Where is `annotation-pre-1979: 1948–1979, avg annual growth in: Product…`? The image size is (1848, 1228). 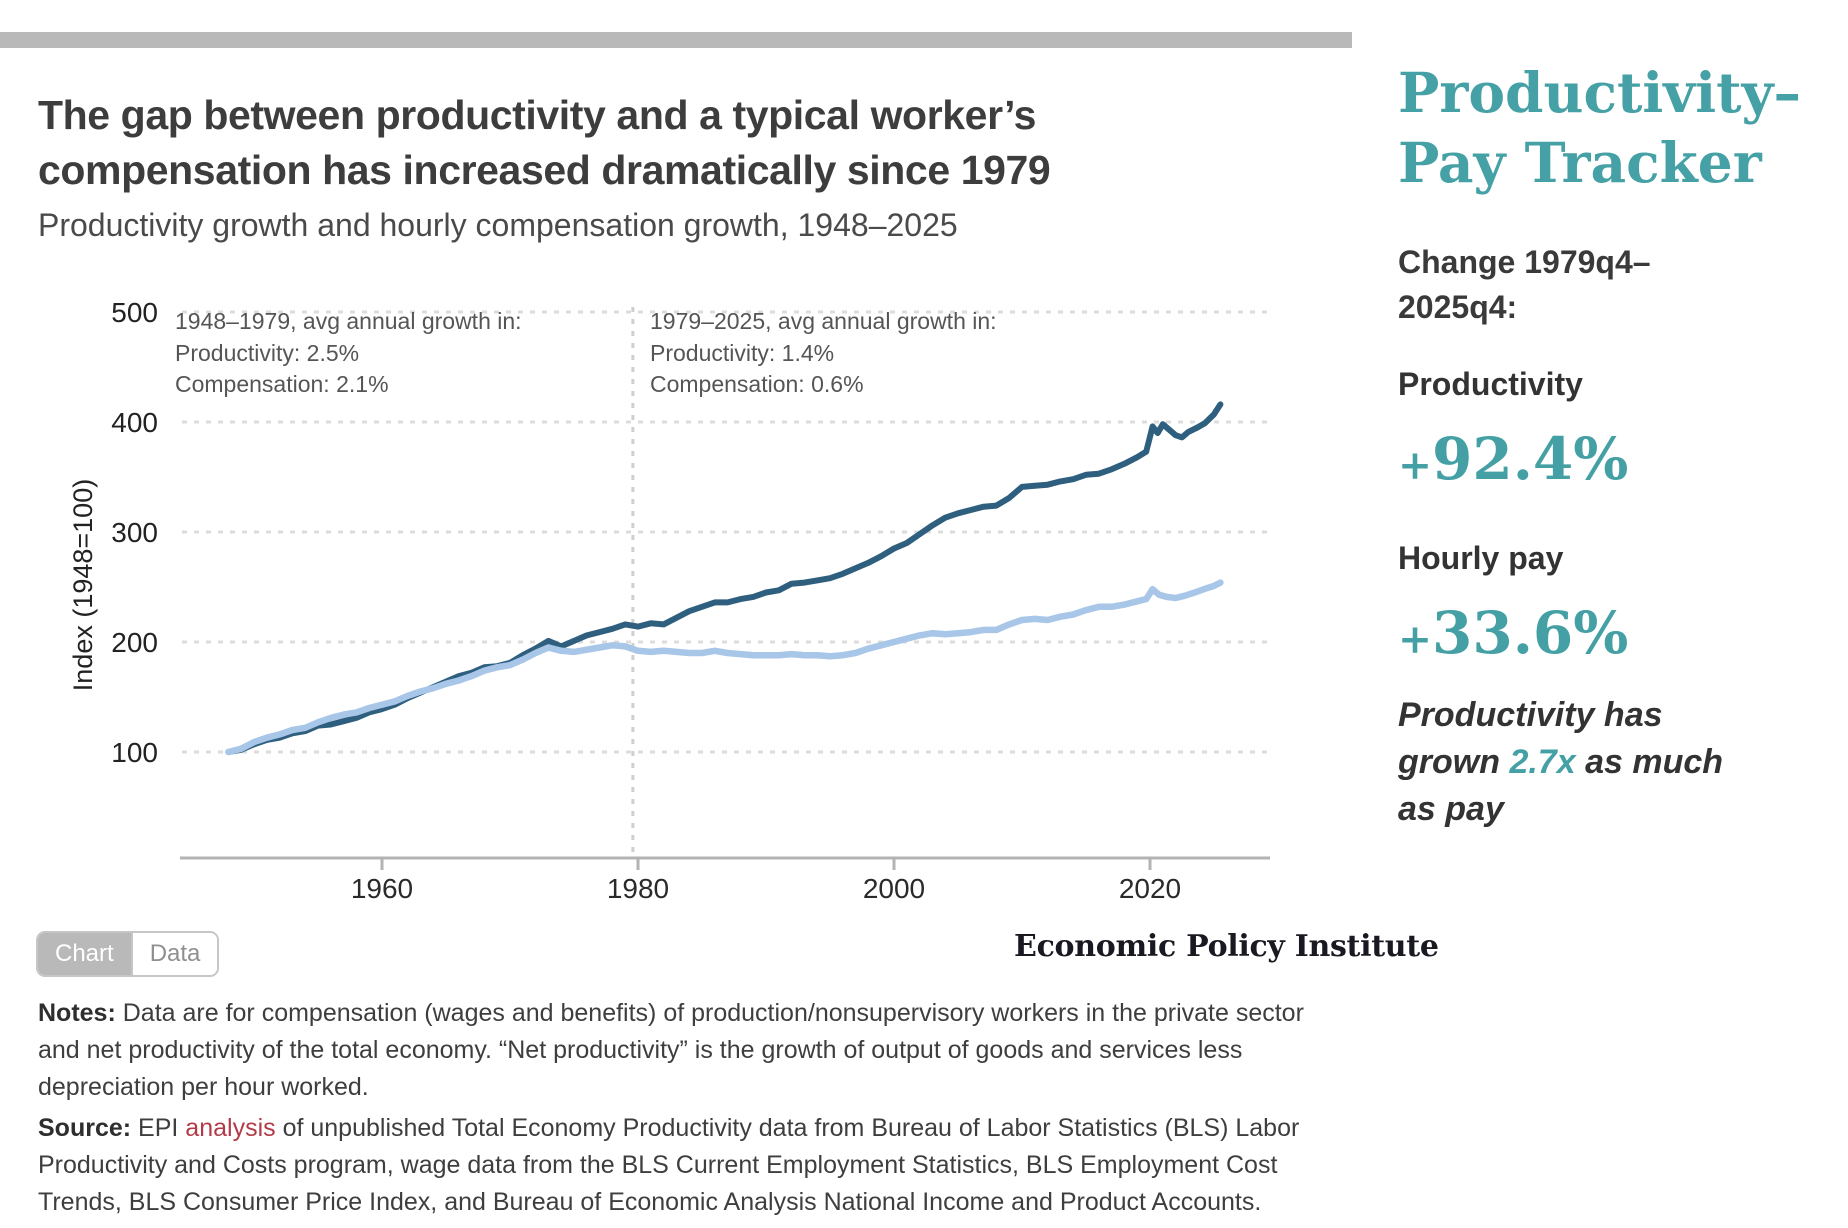
annotation-pre-1979: 1948–1979, avg annual growth in: Product… is located at coordinates (348, 353).